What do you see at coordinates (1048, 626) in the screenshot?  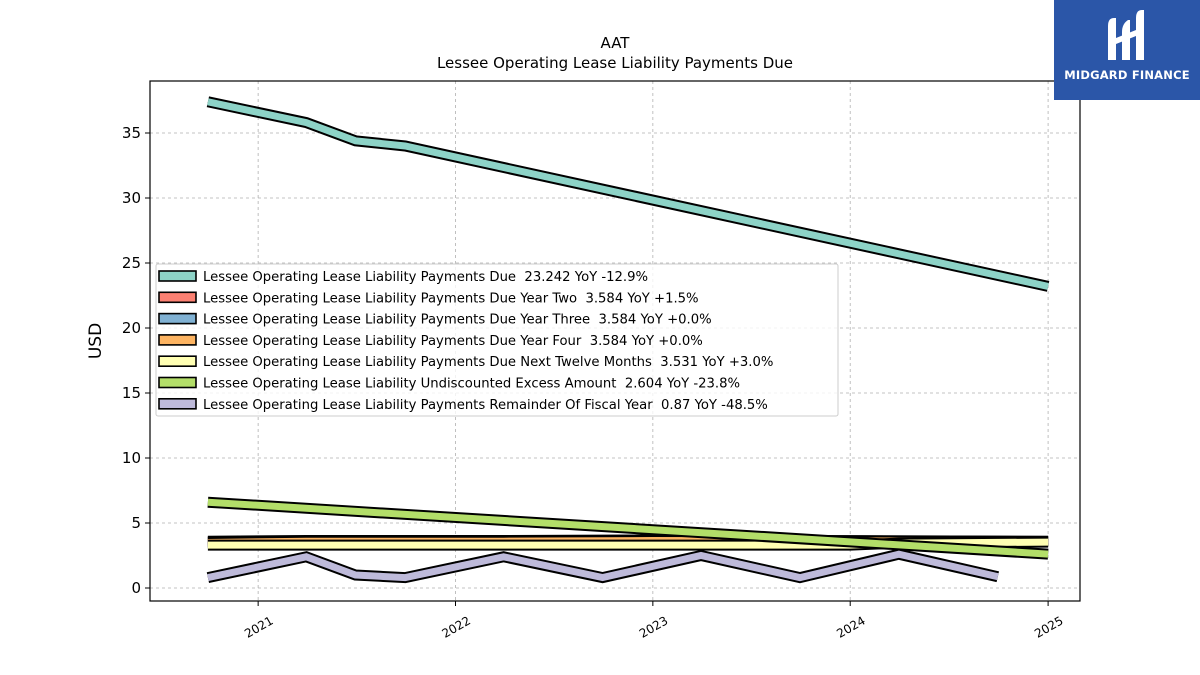 I see `x-tick-label: 2025` at bounding box center [1048, 626].